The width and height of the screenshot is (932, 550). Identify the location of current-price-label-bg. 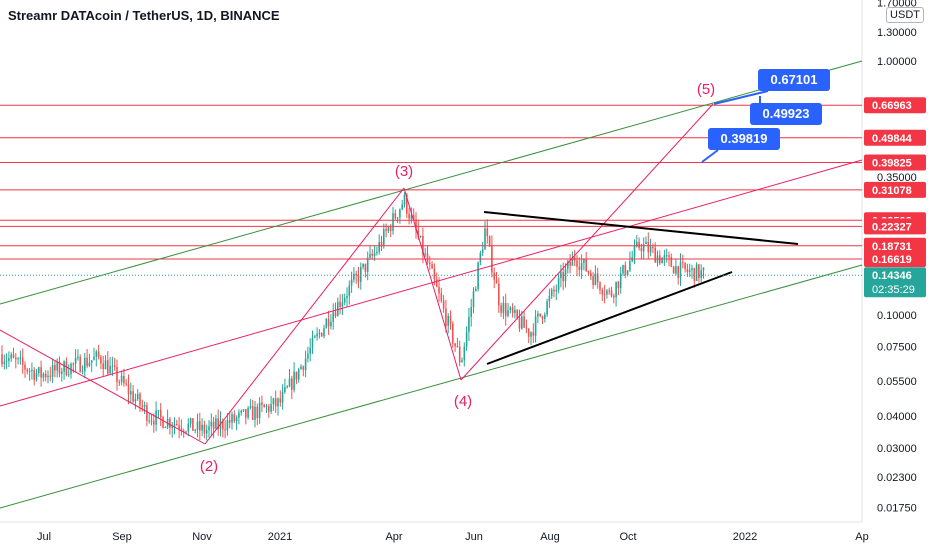
(895, 282).